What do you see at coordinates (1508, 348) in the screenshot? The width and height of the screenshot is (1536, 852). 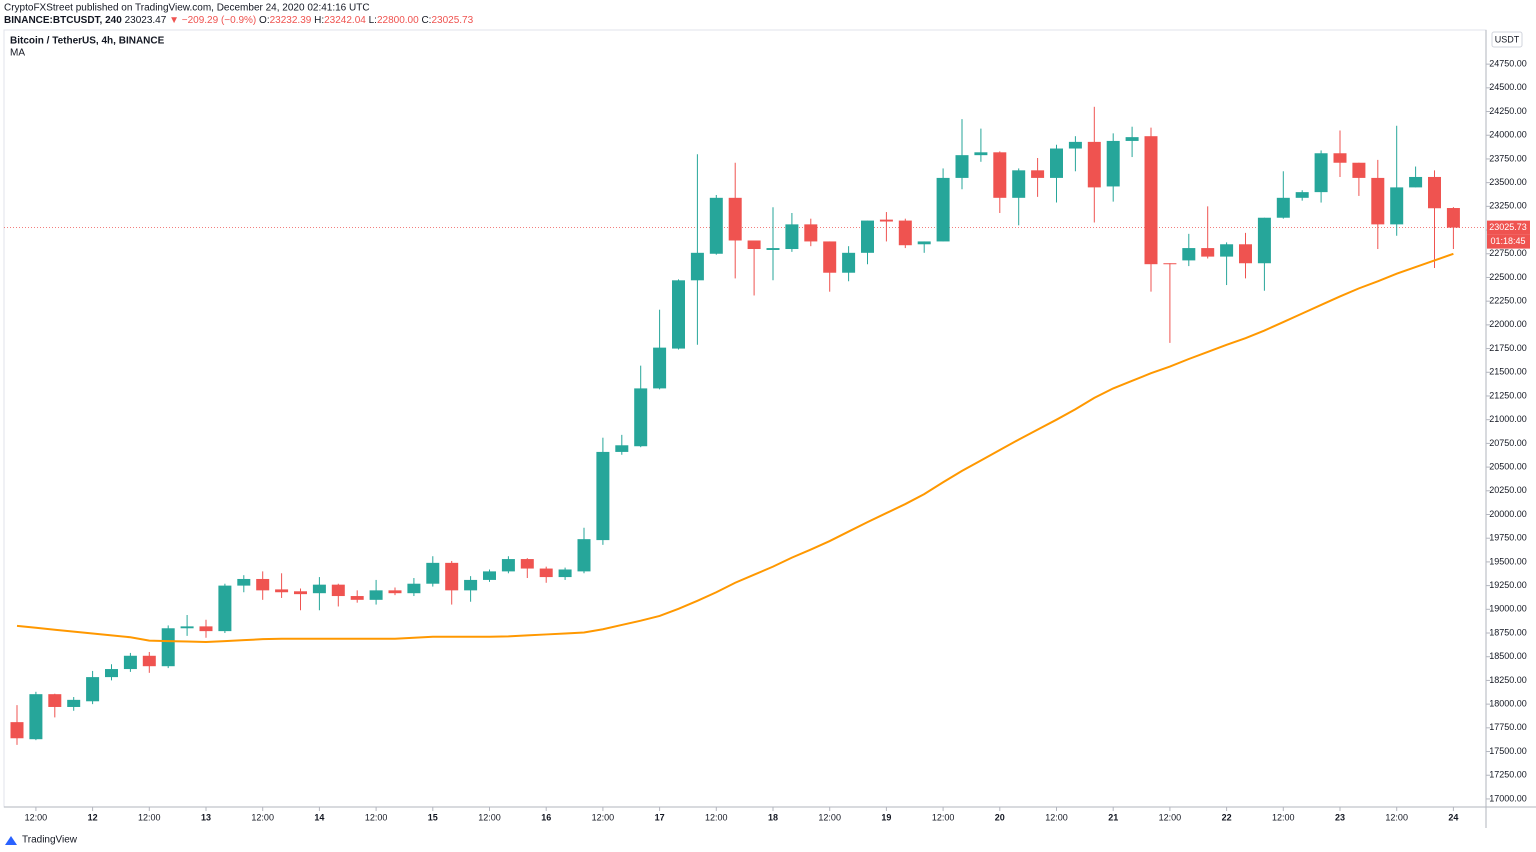 I see `y-tick-label: 21750.00` at bounding box center [1508, 348].